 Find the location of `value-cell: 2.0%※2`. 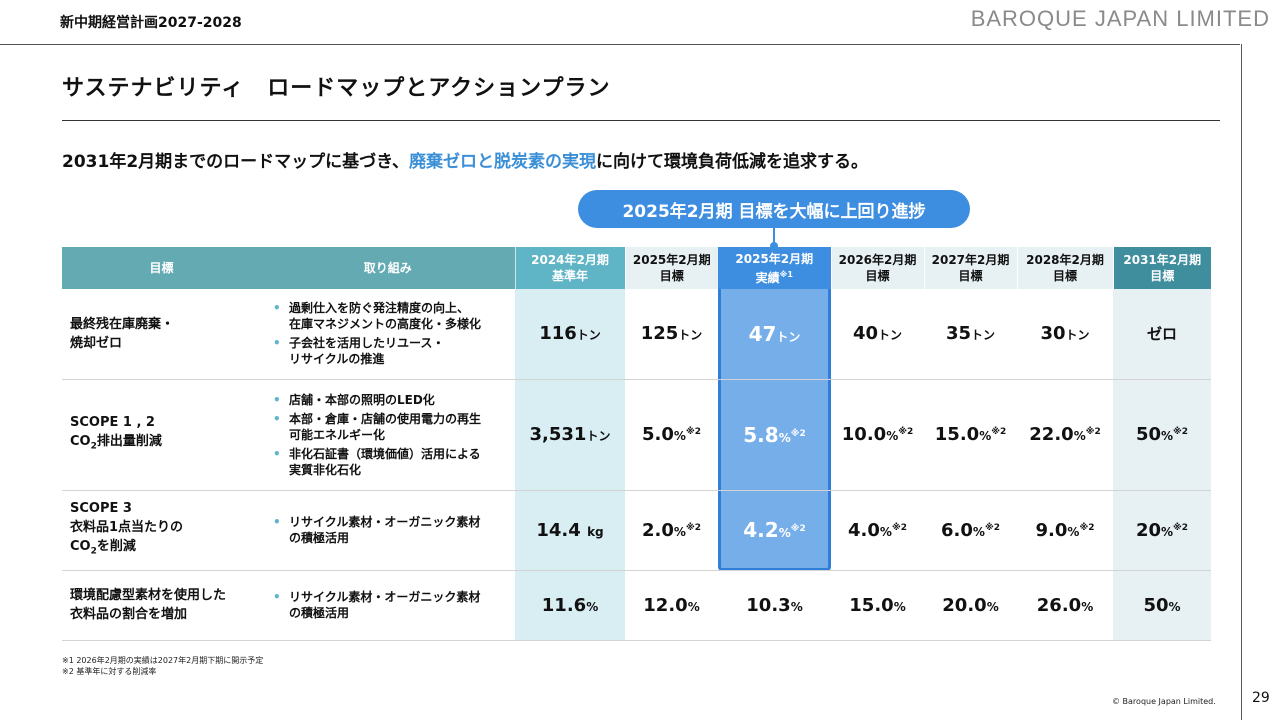

value-cell: 2.0%※2 is located at coordinates (671, 530).